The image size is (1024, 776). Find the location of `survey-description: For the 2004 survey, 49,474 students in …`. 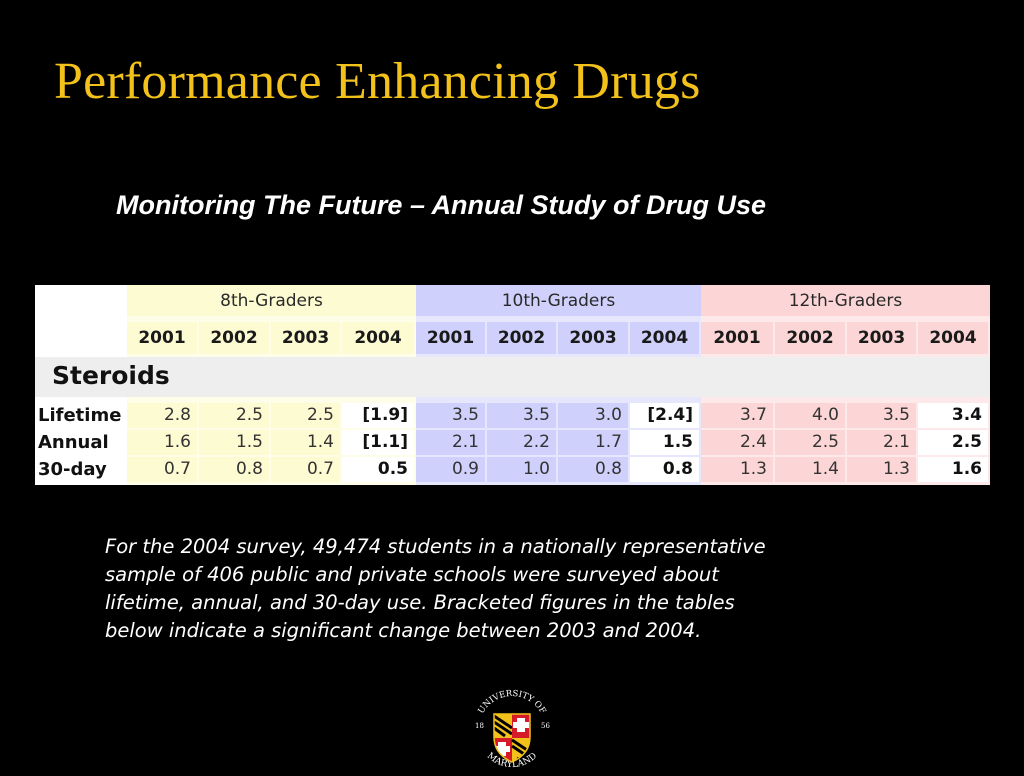

survey-description: For the 2004 survey, 49,474 students in … is located at coordinates (520, 589).